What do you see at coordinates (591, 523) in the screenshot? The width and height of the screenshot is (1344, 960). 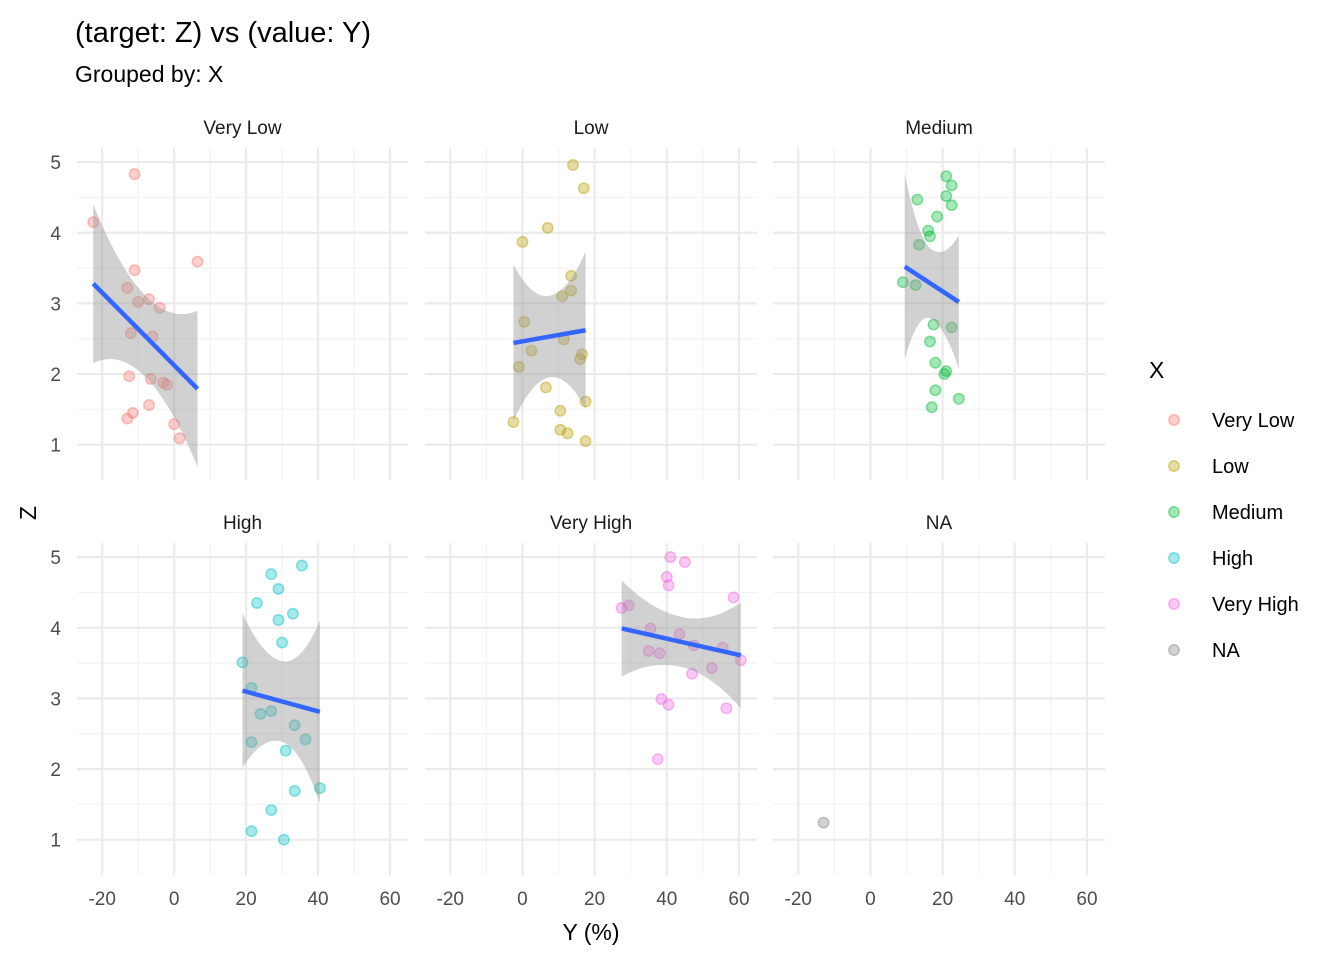 I see `facet-strip-label: Very High` at bounding box center [591, 523].